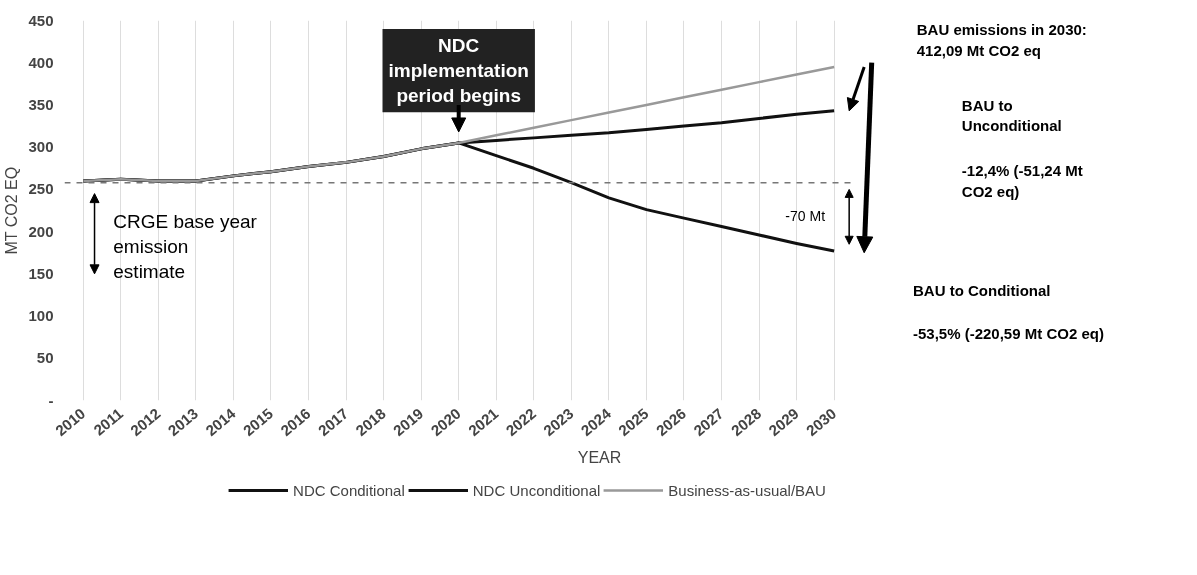 The image size is (1197, 575). I want to click on legend-label: Business-as-usual/BAU, so click(747, 490).